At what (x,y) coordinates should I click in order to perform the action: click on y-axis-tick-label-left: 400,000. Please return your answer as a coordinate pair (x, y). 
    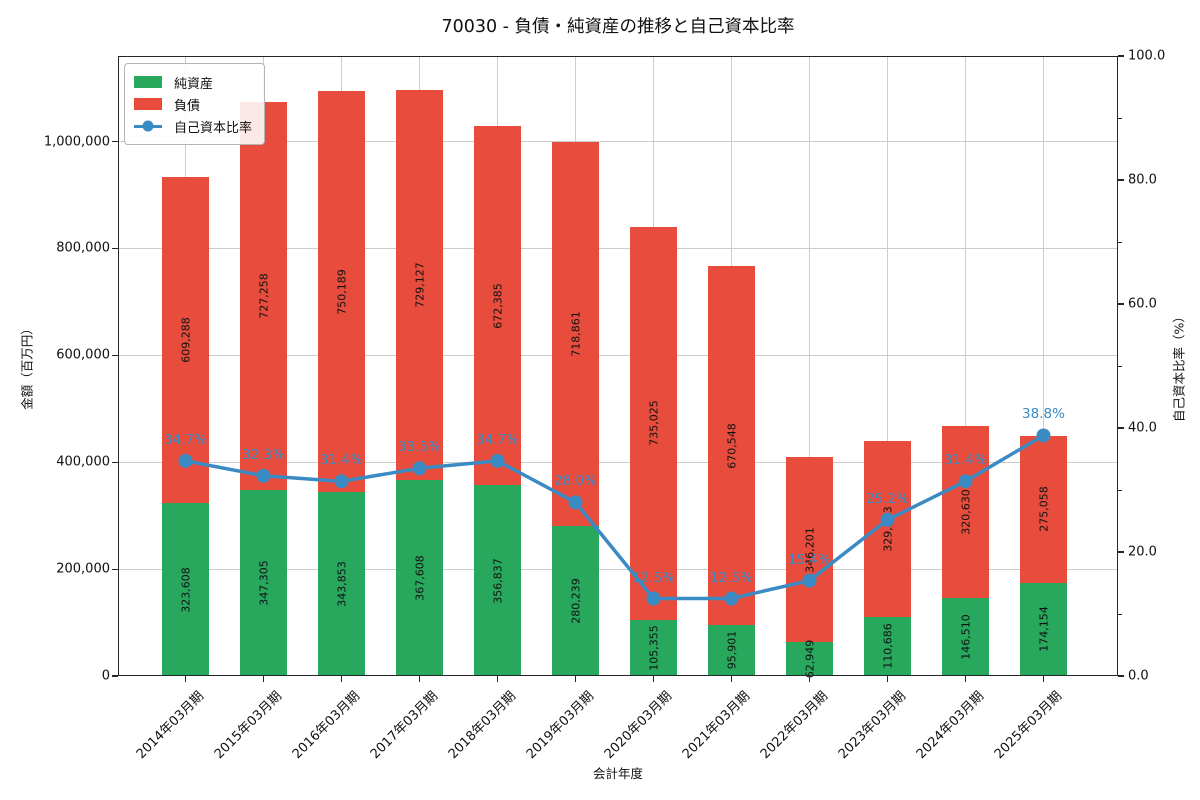
    Looking at the image, I should click on (83, 462).